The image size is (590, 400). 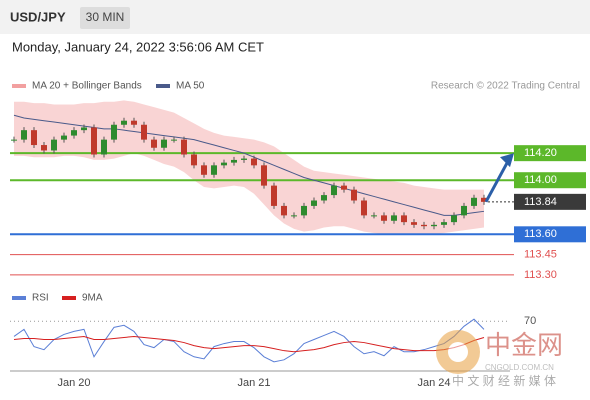 What do you see at coordinates (540, 180) in the screenshot?
I see `level-label: 114.00` at bounding box center [540, 180].